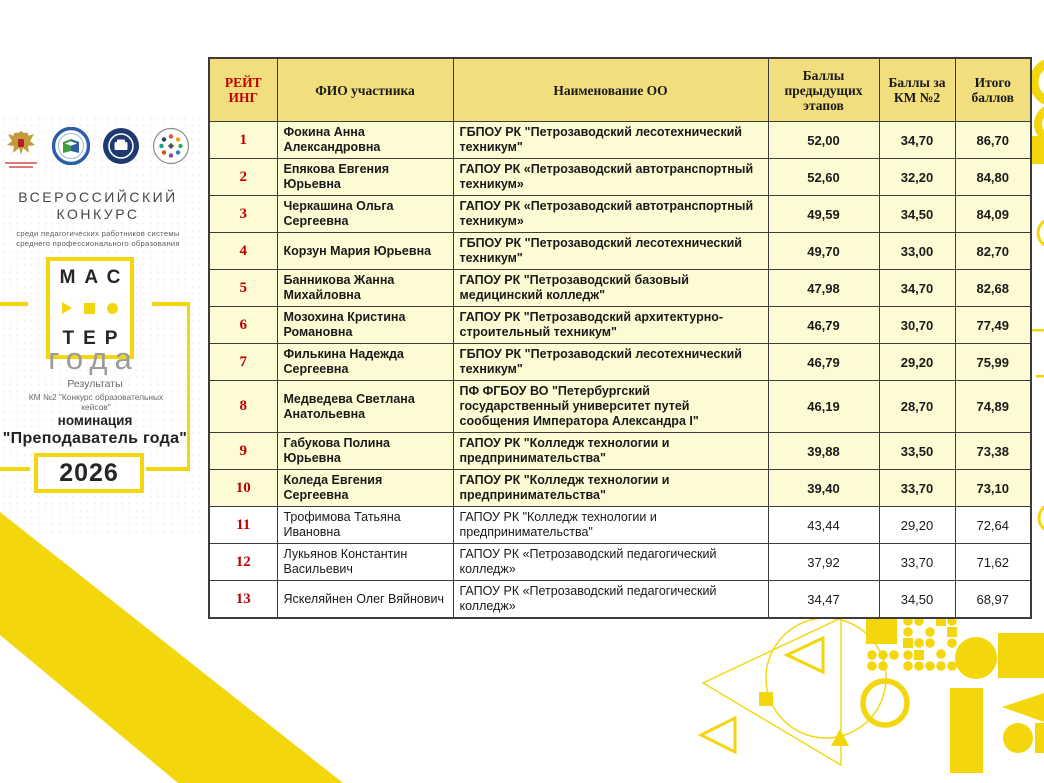 Image resolution: width=1044 pixels, height=783 pixels. What do you see at coordinates (917, 325) in the screenshot?
I see `km-score-cell: 30,70` at bounding box center [917, 325].